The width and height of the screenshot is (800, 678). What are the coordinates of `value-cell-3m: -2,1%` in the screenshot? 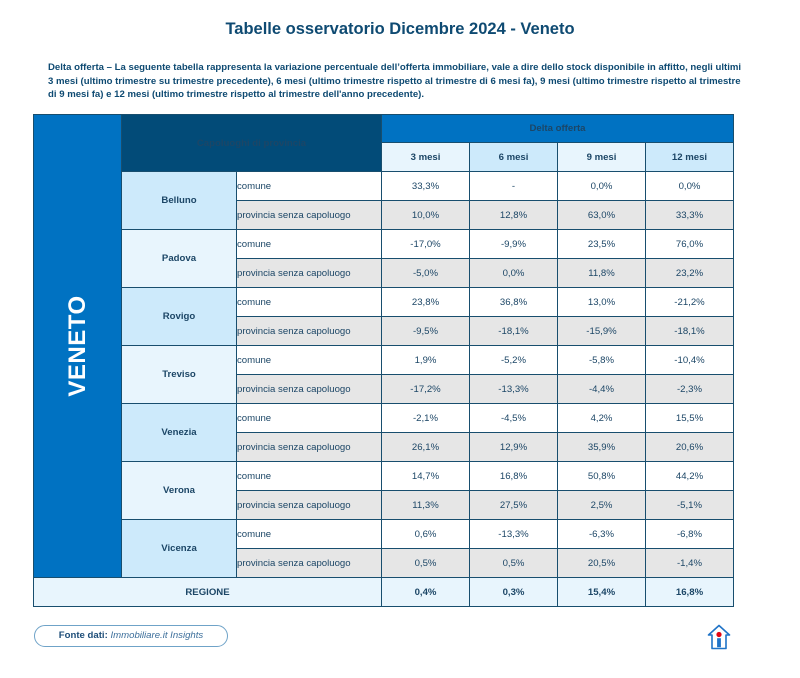 It's located at (425, 418).